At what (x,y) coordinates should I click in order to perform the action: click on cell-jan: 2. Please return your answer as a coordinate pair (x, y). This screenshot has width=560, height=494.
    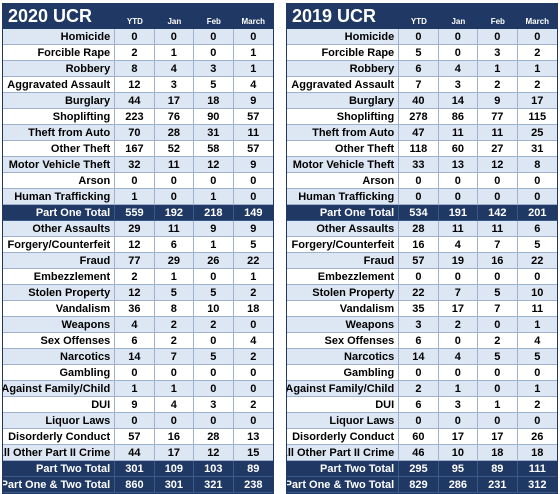
    Looking at the image, I should click on (458, 325).